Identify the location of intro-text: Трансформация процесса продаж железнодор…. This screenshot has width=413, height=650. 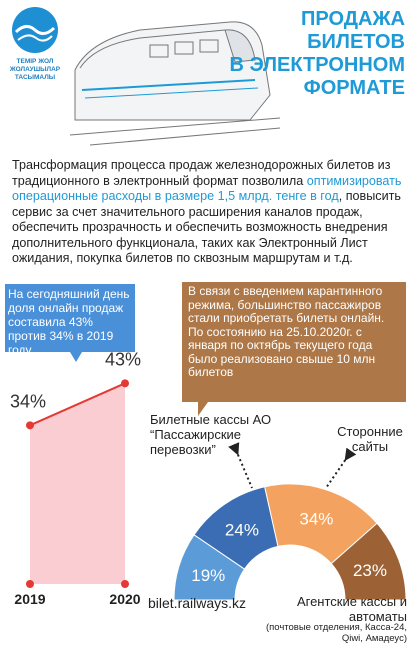
(201, 173).